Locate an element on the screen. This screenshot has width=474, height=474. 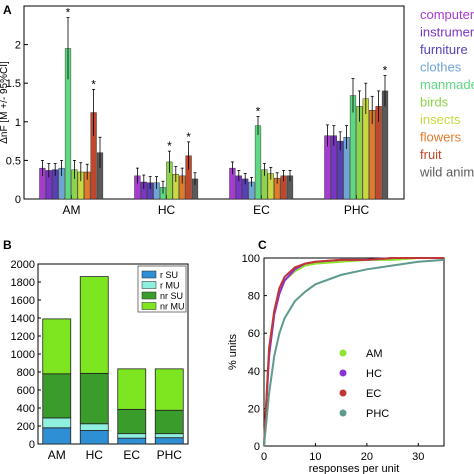
panel-c-x-tick-label: 30 is located at coordinates (418, 457).